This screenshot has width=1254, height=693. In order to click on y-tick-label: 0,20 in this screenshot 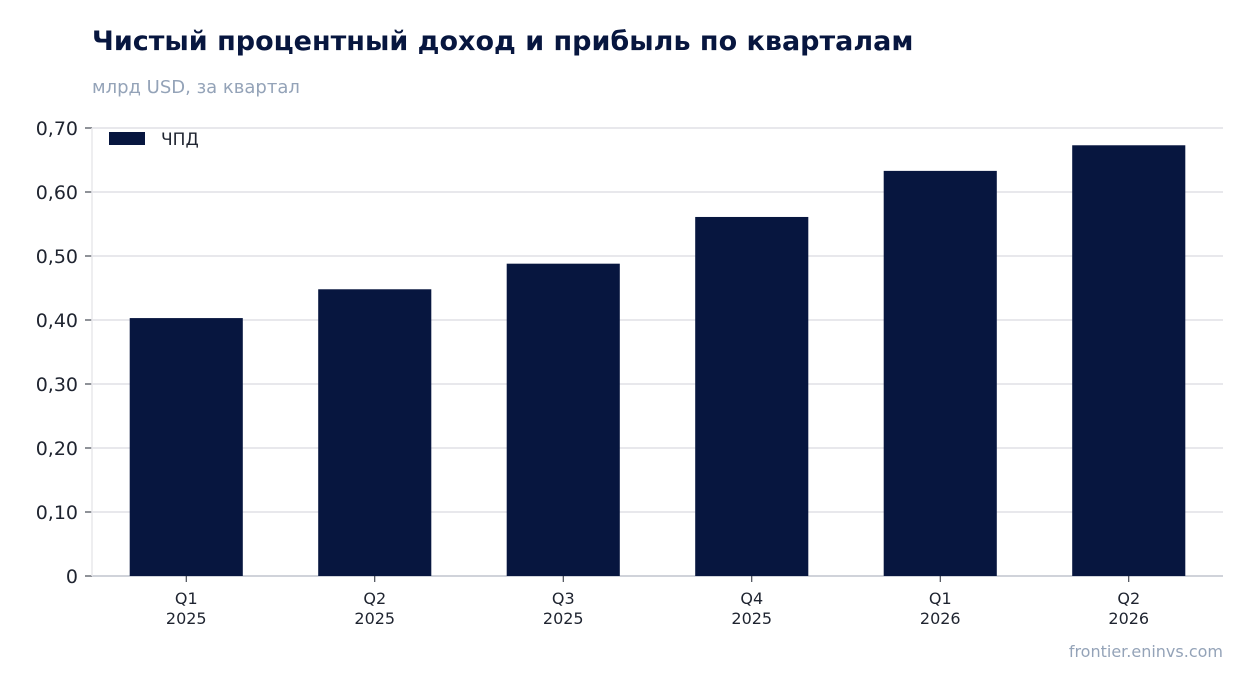, I will do `click(57, 449)`.